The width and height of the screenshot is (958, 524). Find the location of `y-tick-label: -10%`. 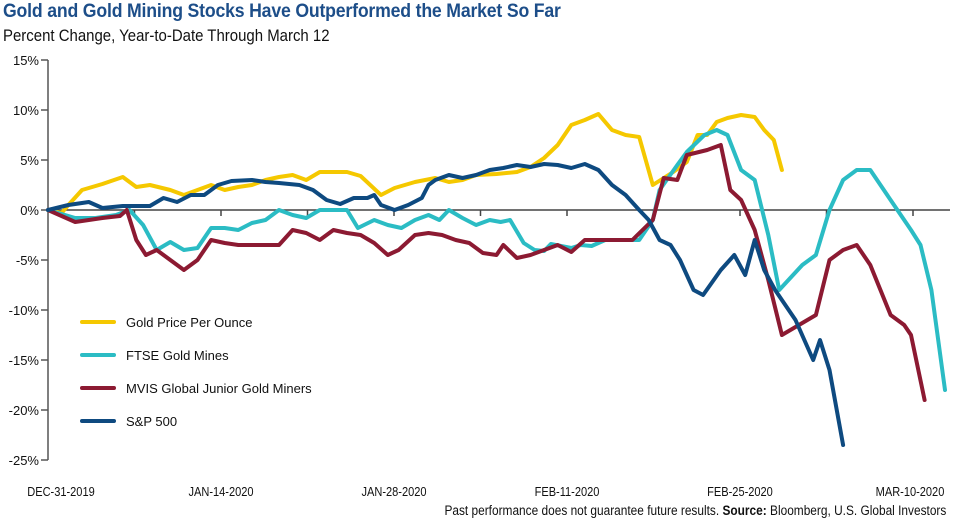

y-tick-label: -10% is located at coordinates (24, 310).